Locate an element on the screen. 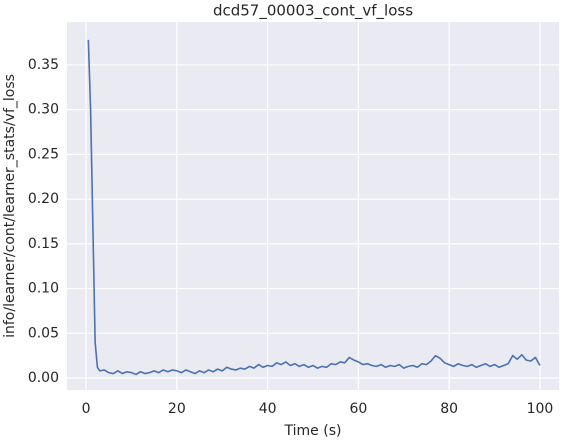  y-tick-label: 0.05 is located at coordinates (43, 333).